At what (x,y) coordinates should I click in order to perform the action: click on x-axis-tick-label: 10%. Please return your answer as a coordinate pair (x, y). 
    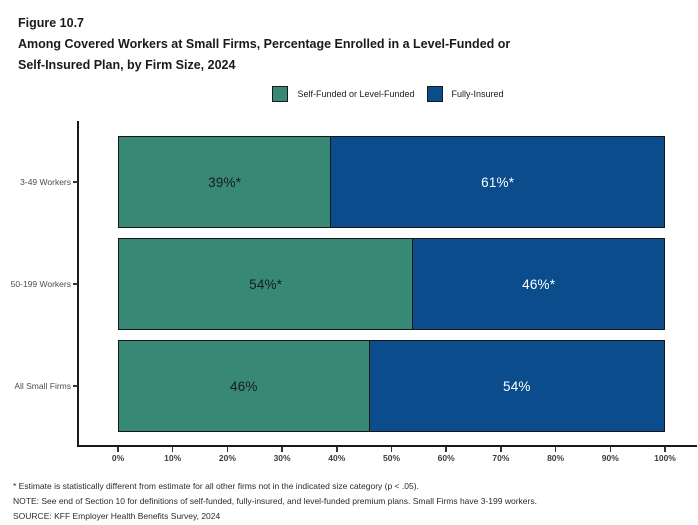
    Looking at the image, I should click on (173, 458).